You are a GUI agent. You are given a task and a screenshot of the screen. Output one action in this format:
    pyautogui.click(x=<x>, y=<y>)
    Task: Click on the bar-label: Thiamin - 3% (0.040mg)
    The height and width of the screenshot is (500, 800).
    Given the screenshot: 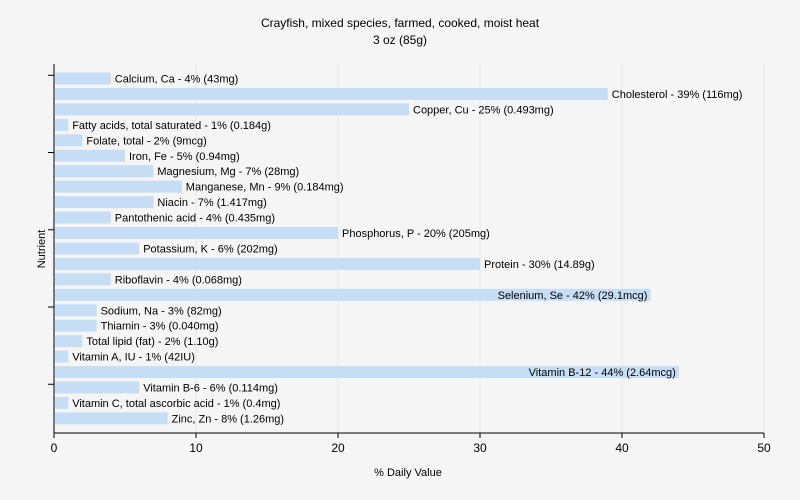 What is the action you would take?
    pyautogui.click(x=160, y=327)
    